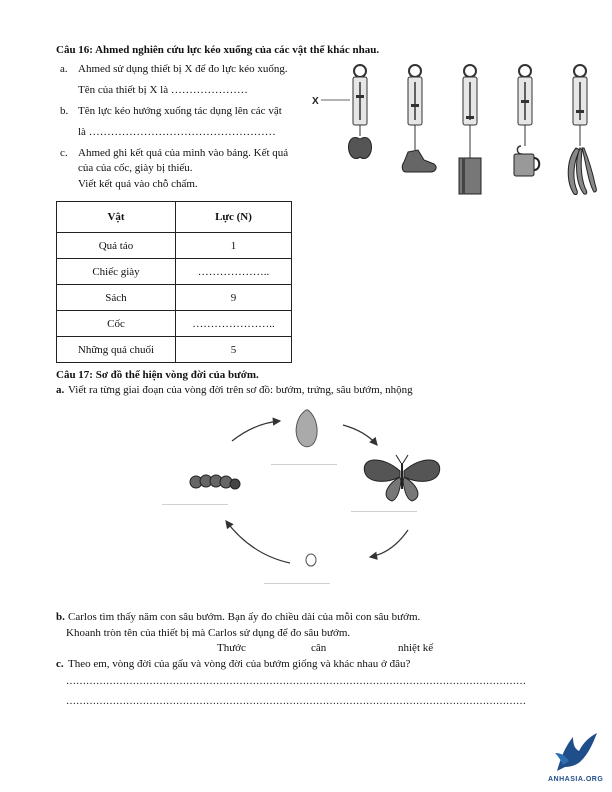  I want to click on table-row: Những quả chuối 5, so click(174, 349).